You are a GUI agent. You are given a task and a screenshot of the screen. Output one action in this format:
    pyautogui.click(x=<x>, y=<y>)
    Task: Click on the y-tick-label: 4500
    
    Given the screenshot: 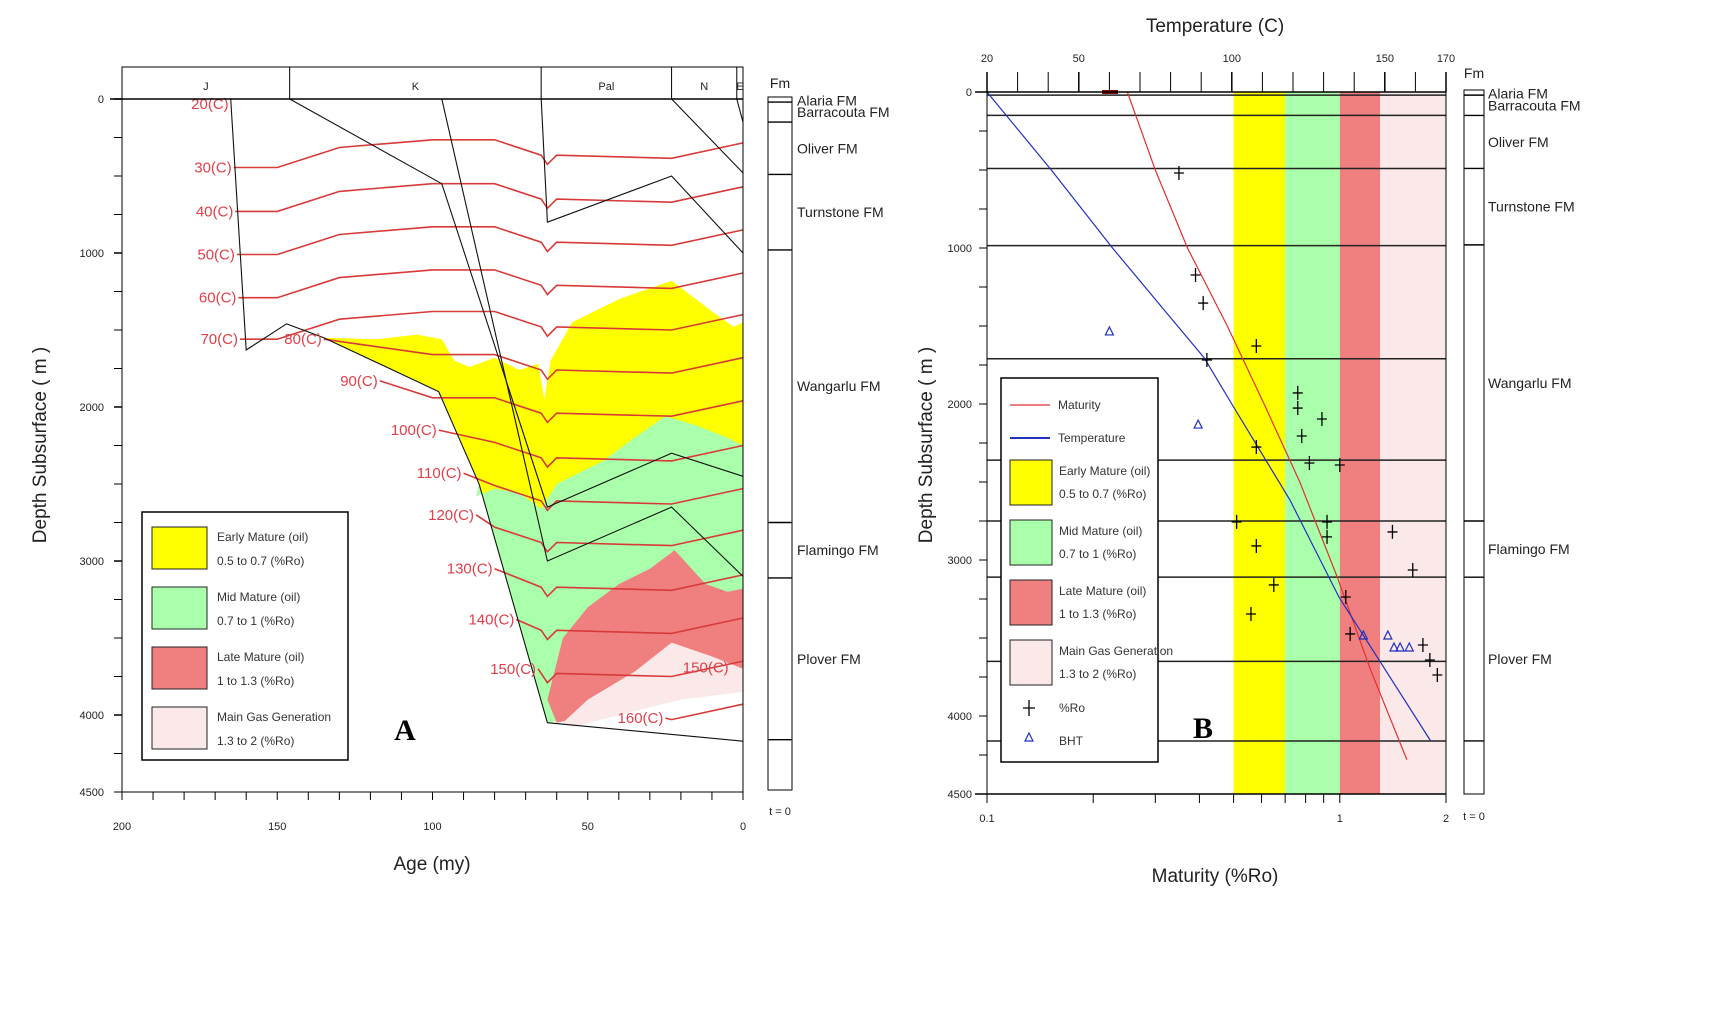 What is the action you would take?
    pyautogui.click(x=960, y=795)
    